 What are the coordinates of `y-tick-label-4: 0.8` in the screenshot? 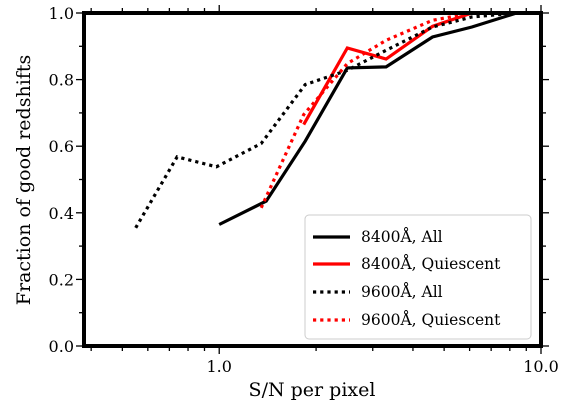 It's located at (61, 80).